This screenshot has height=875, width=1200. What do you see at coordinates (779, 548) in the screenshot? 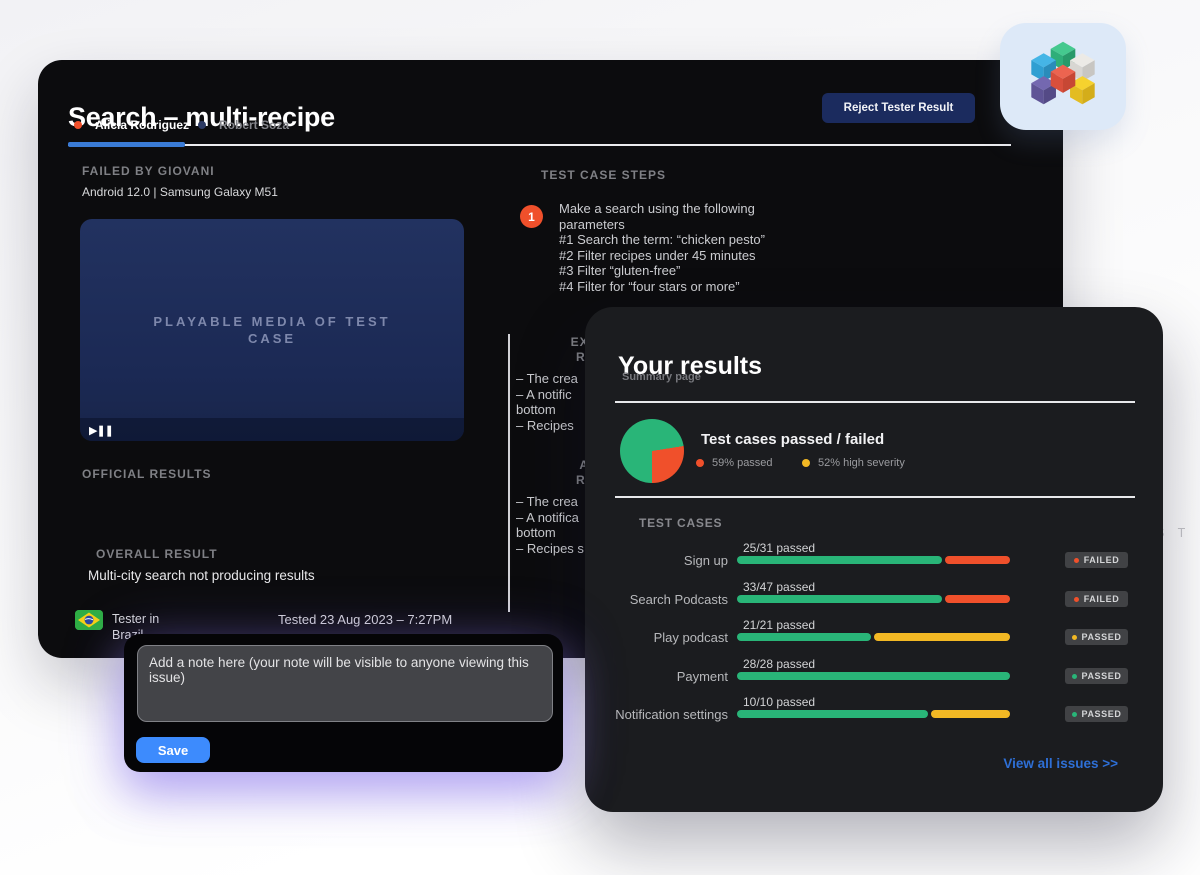
I see `passed-ratio: 25/31 passed` at bounding box center [779, 548].